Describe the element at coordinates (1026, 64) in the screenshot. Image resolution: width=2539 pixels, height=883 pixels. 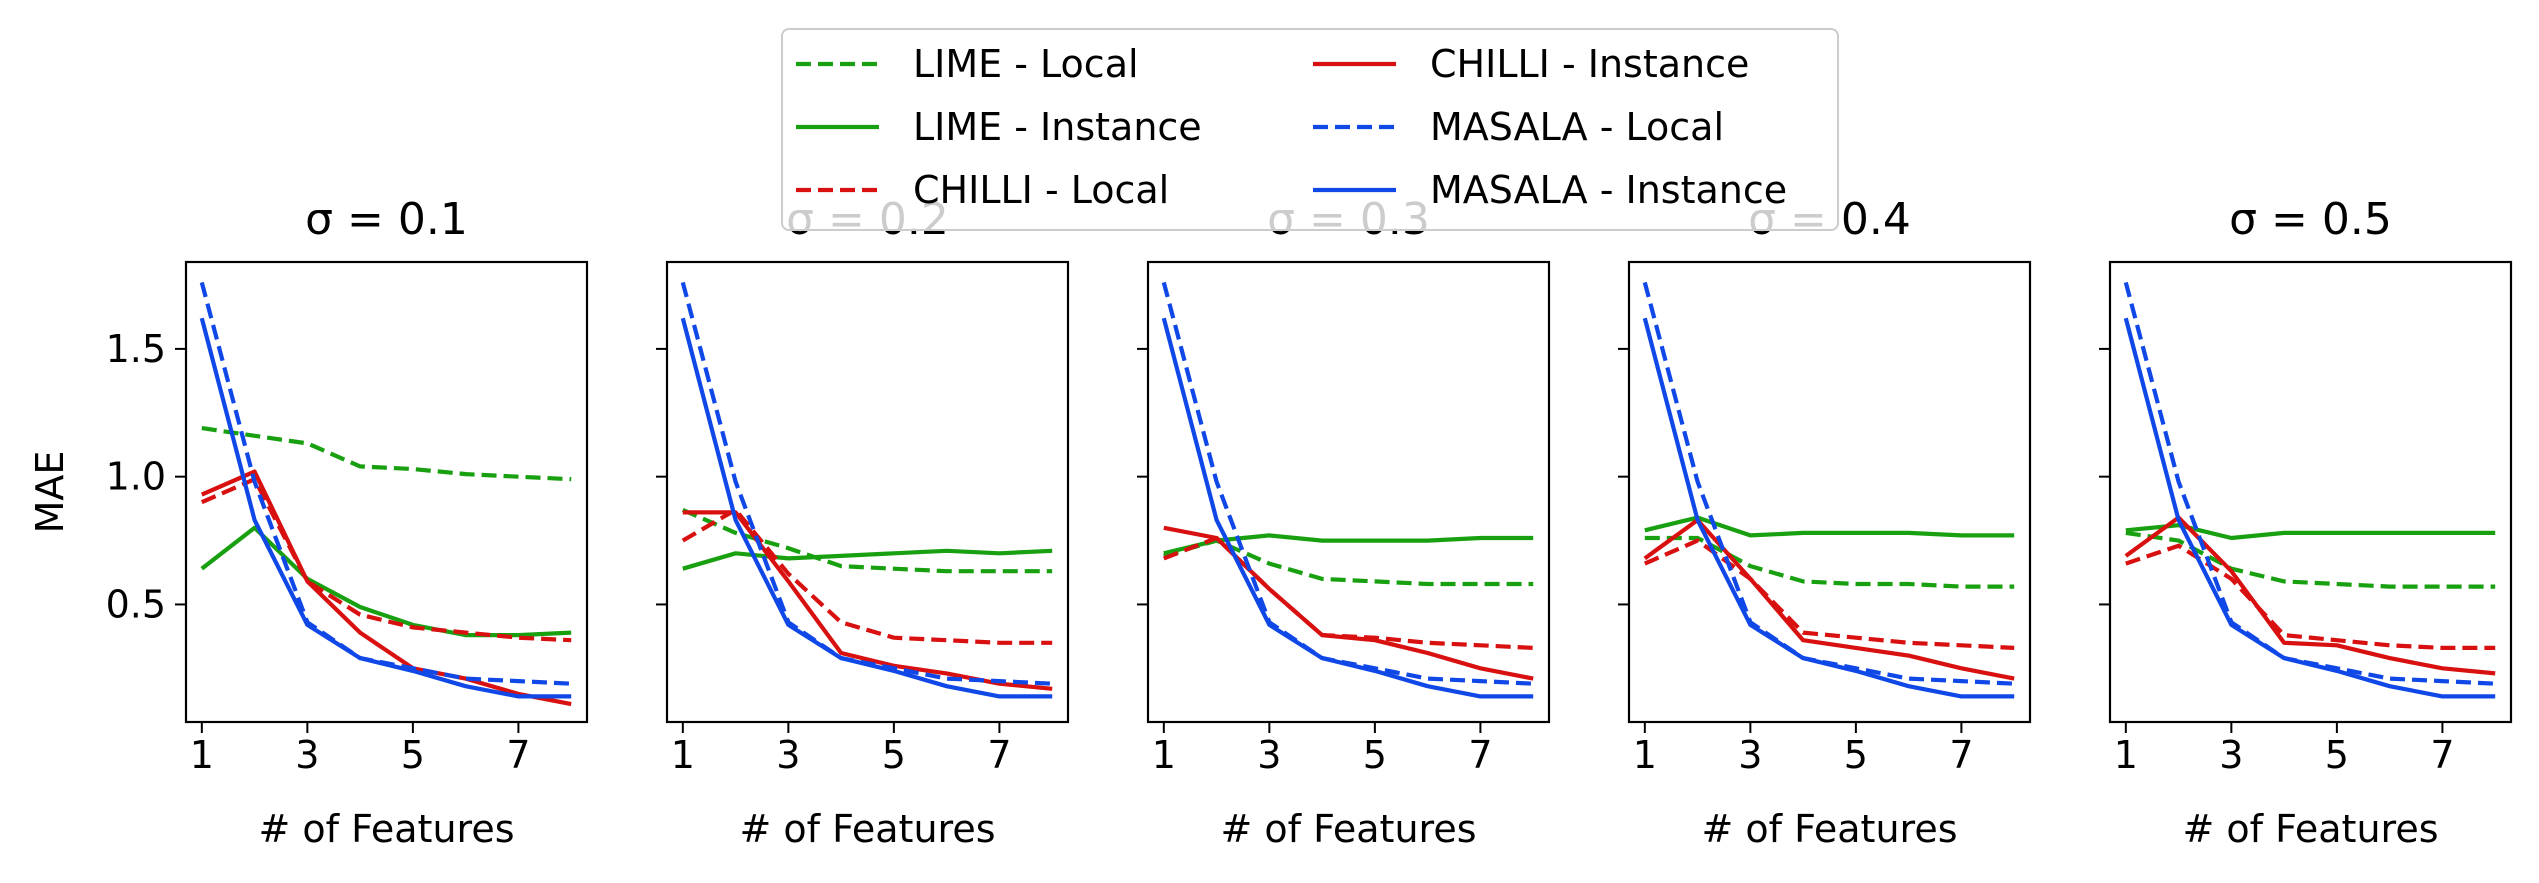
I see `legend-label: LIME - Local` at that location.